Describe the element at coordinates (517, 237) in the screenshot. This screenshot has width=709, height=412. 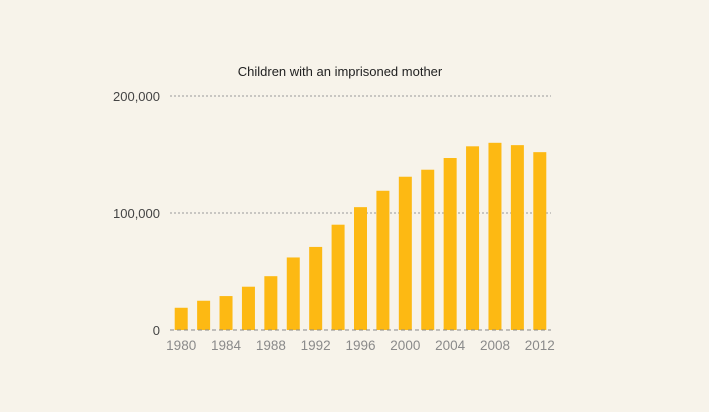
I see `bar-2010` at that location.